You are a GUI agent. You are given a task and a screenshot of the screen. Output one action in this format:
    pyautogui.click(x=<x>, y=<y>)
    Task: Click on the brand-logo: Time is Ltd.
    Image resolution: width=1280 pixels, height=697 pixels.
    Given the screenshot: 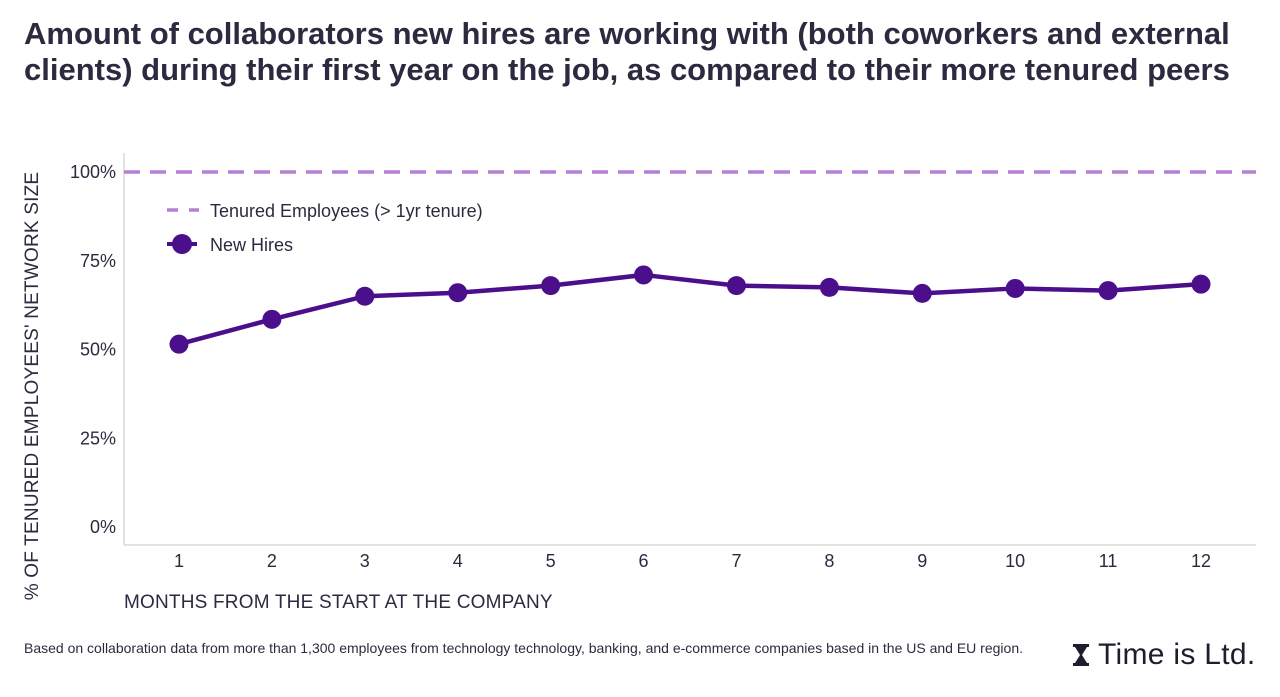 What is the action you would take?
    pyautogui.click(x=1164, y=655)
    